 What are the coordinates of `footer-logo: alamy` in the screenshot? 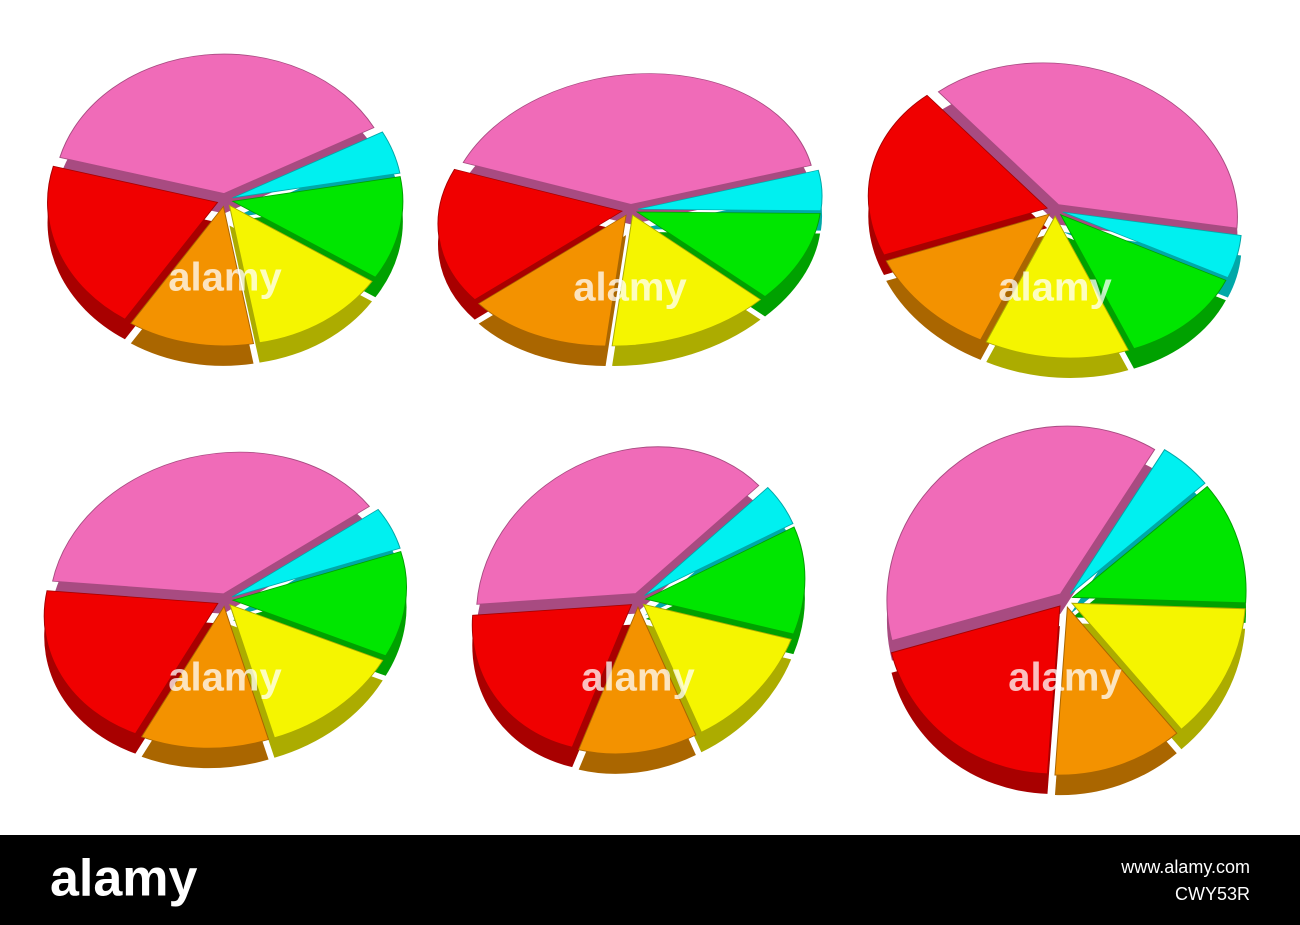 It's located at (124, 879).